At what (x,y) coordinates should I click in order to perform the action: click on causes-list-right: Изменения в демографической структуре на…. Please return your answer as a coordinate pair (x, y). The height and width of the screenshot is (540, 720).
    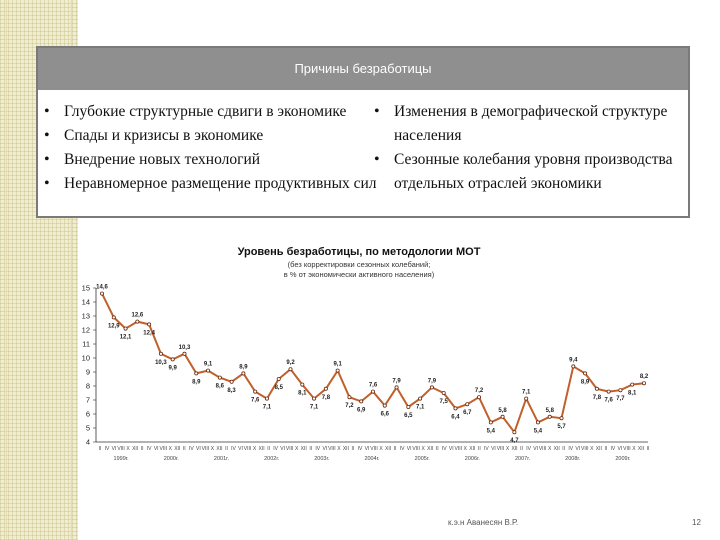
    Looking at the image, I should click on (532, 148).